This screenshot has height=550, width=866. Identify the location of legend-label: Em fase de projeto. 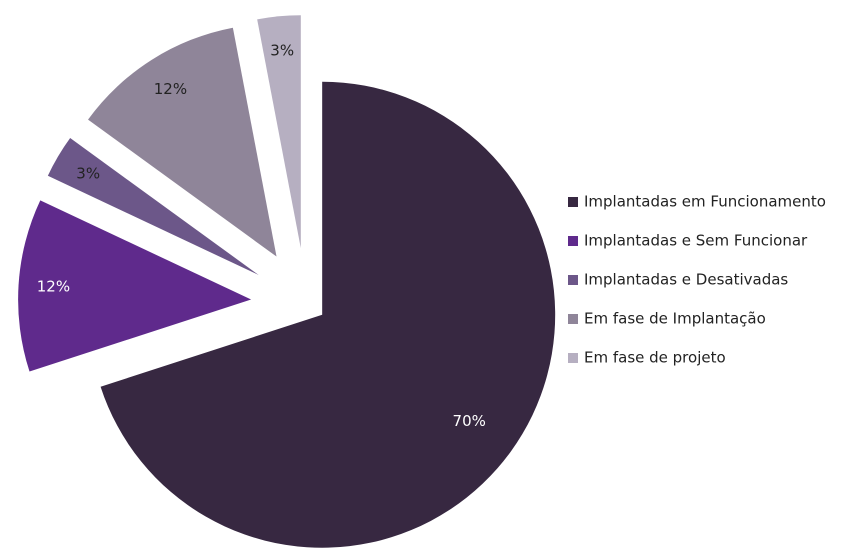
(655, 358).